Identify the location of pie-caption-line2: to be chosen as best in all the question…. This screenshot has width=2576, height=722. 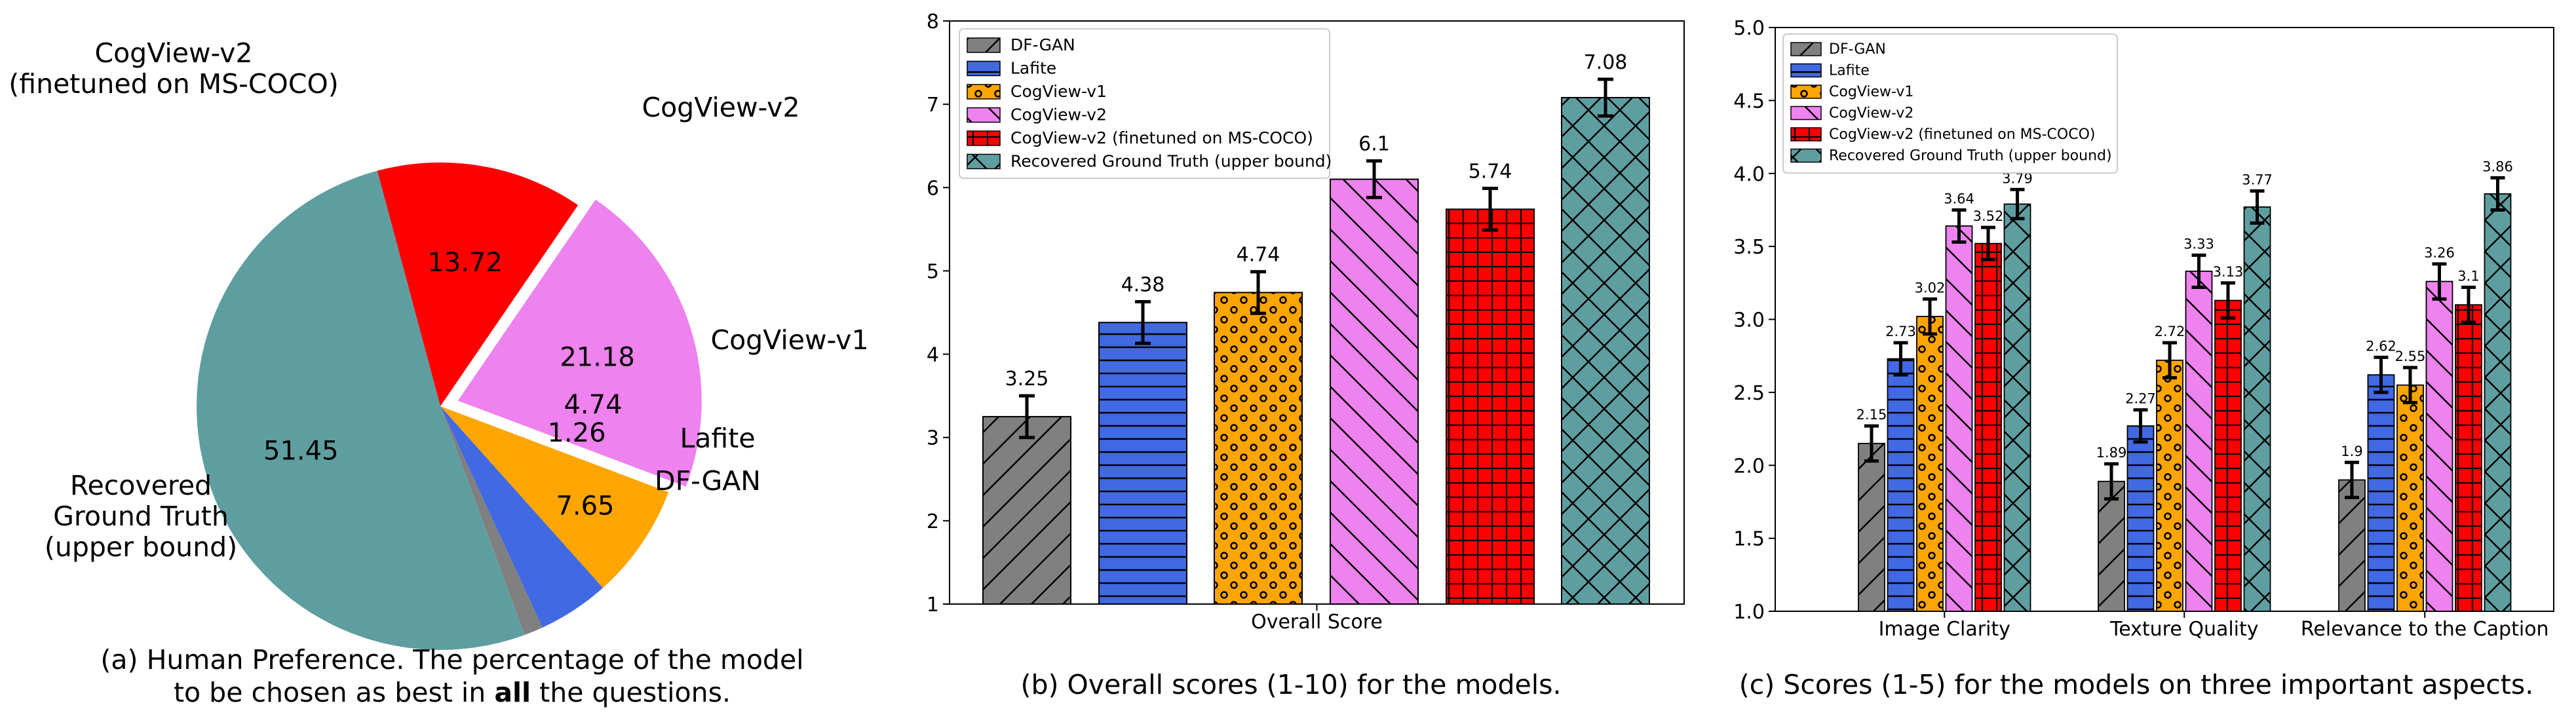
(452, 693).